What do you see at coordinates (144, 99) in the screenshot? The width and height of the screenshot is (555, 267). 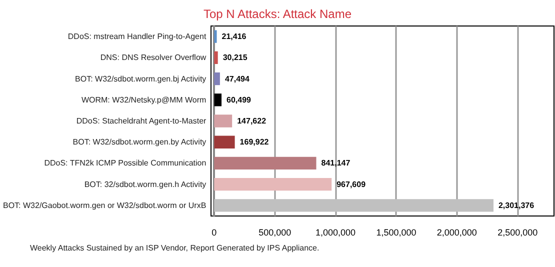 I see `y-tick-label: WORM: W32/Netsky.p@MM Worm` at bounding box center [144, 99].